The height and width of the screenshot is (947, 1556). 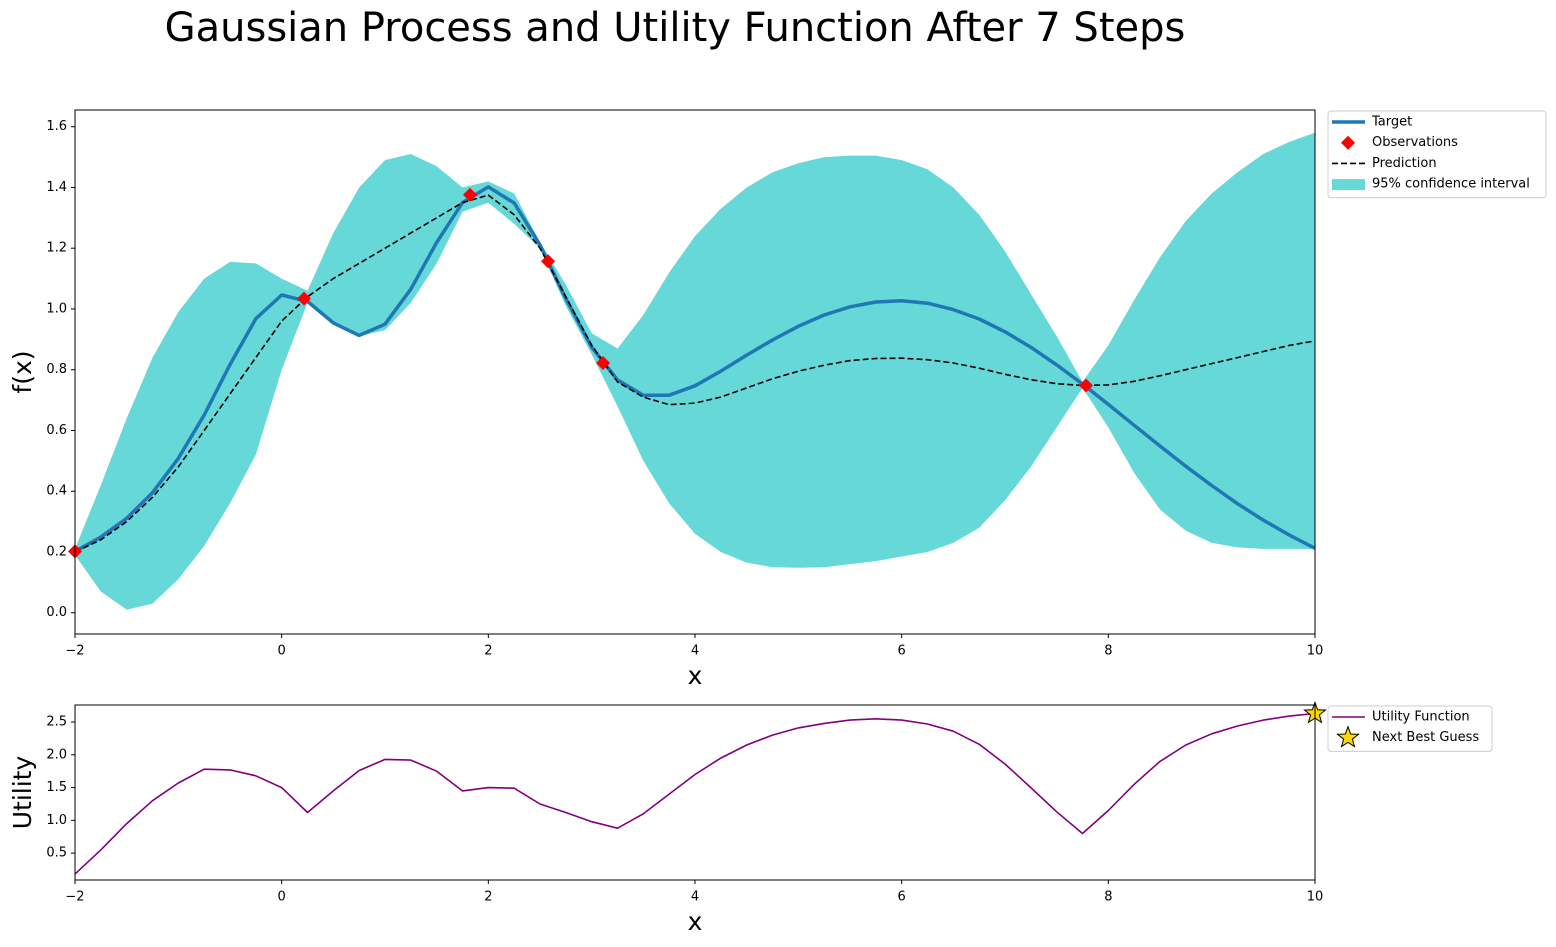 What do you see at coordinates (1391, 122) in the screenshot?
I see `legend-label: Target` at bounding box center [1391, 122].